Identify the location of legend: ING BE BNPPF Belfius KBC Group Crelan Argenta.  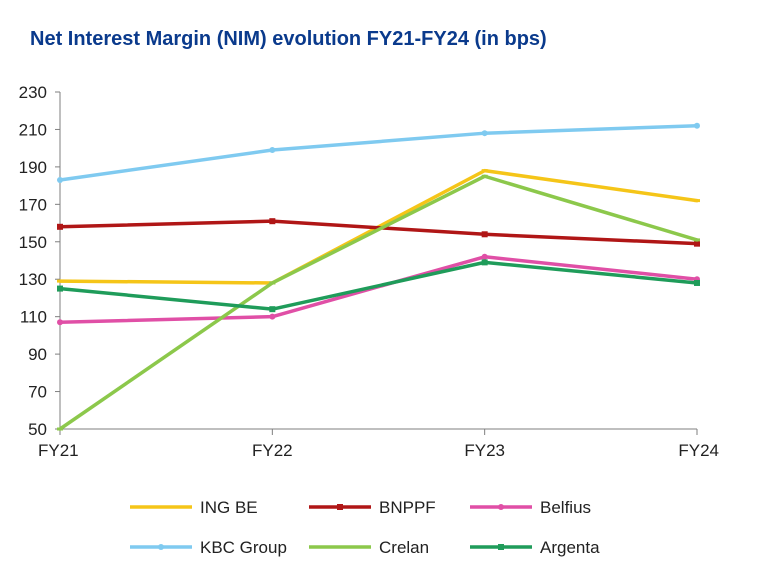
(365, 527).